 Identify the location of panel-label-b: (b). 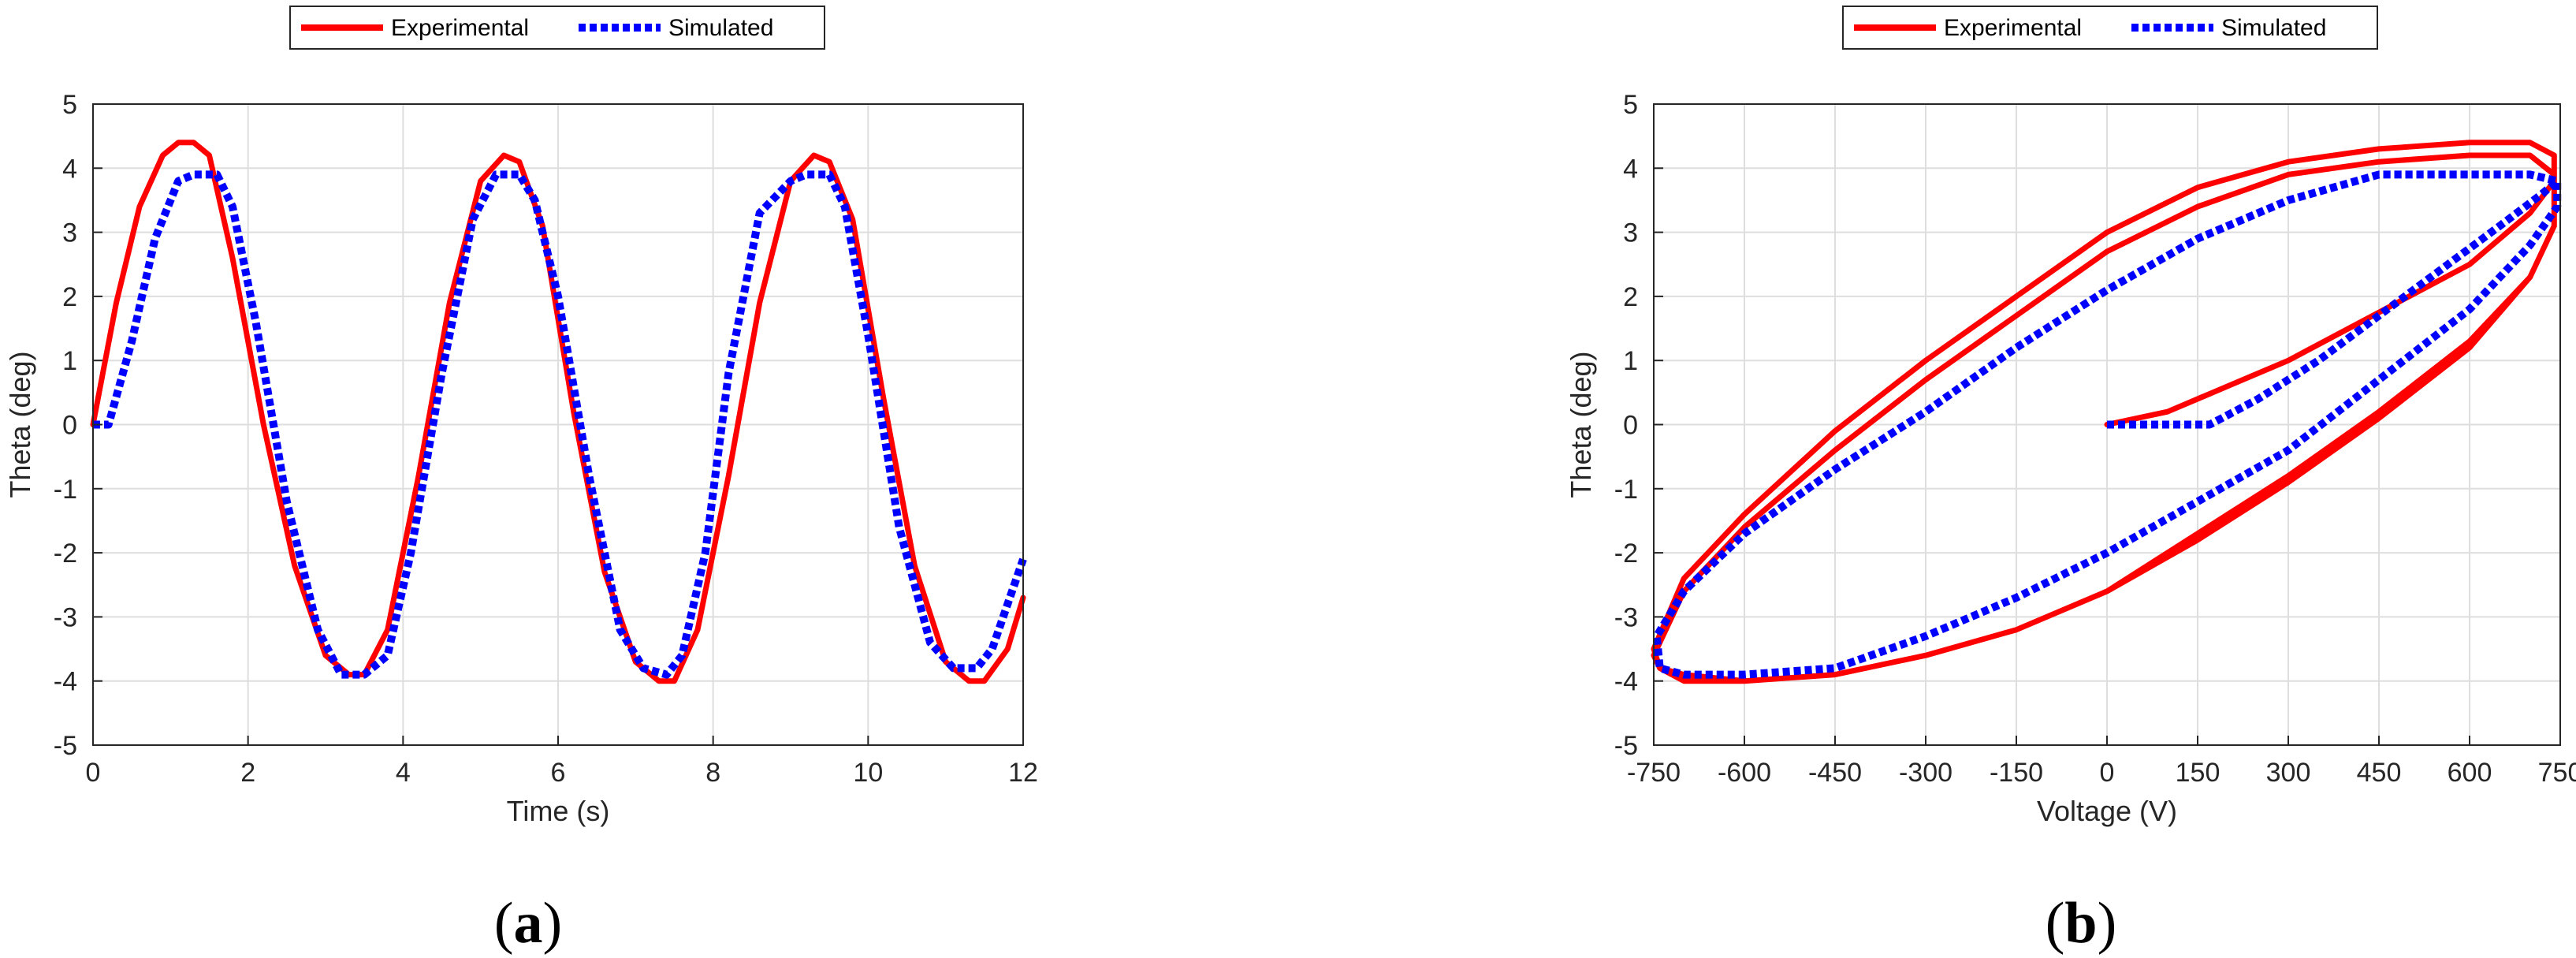
(2081, 924).